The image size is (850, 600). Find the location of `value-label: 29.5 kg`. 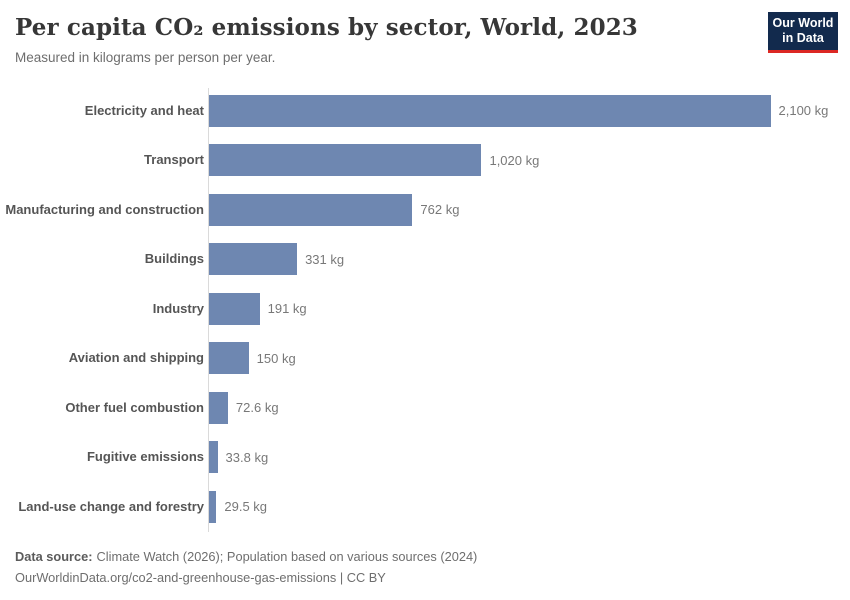

value-label: 29.5 kg is located at coordinates (246, 507).